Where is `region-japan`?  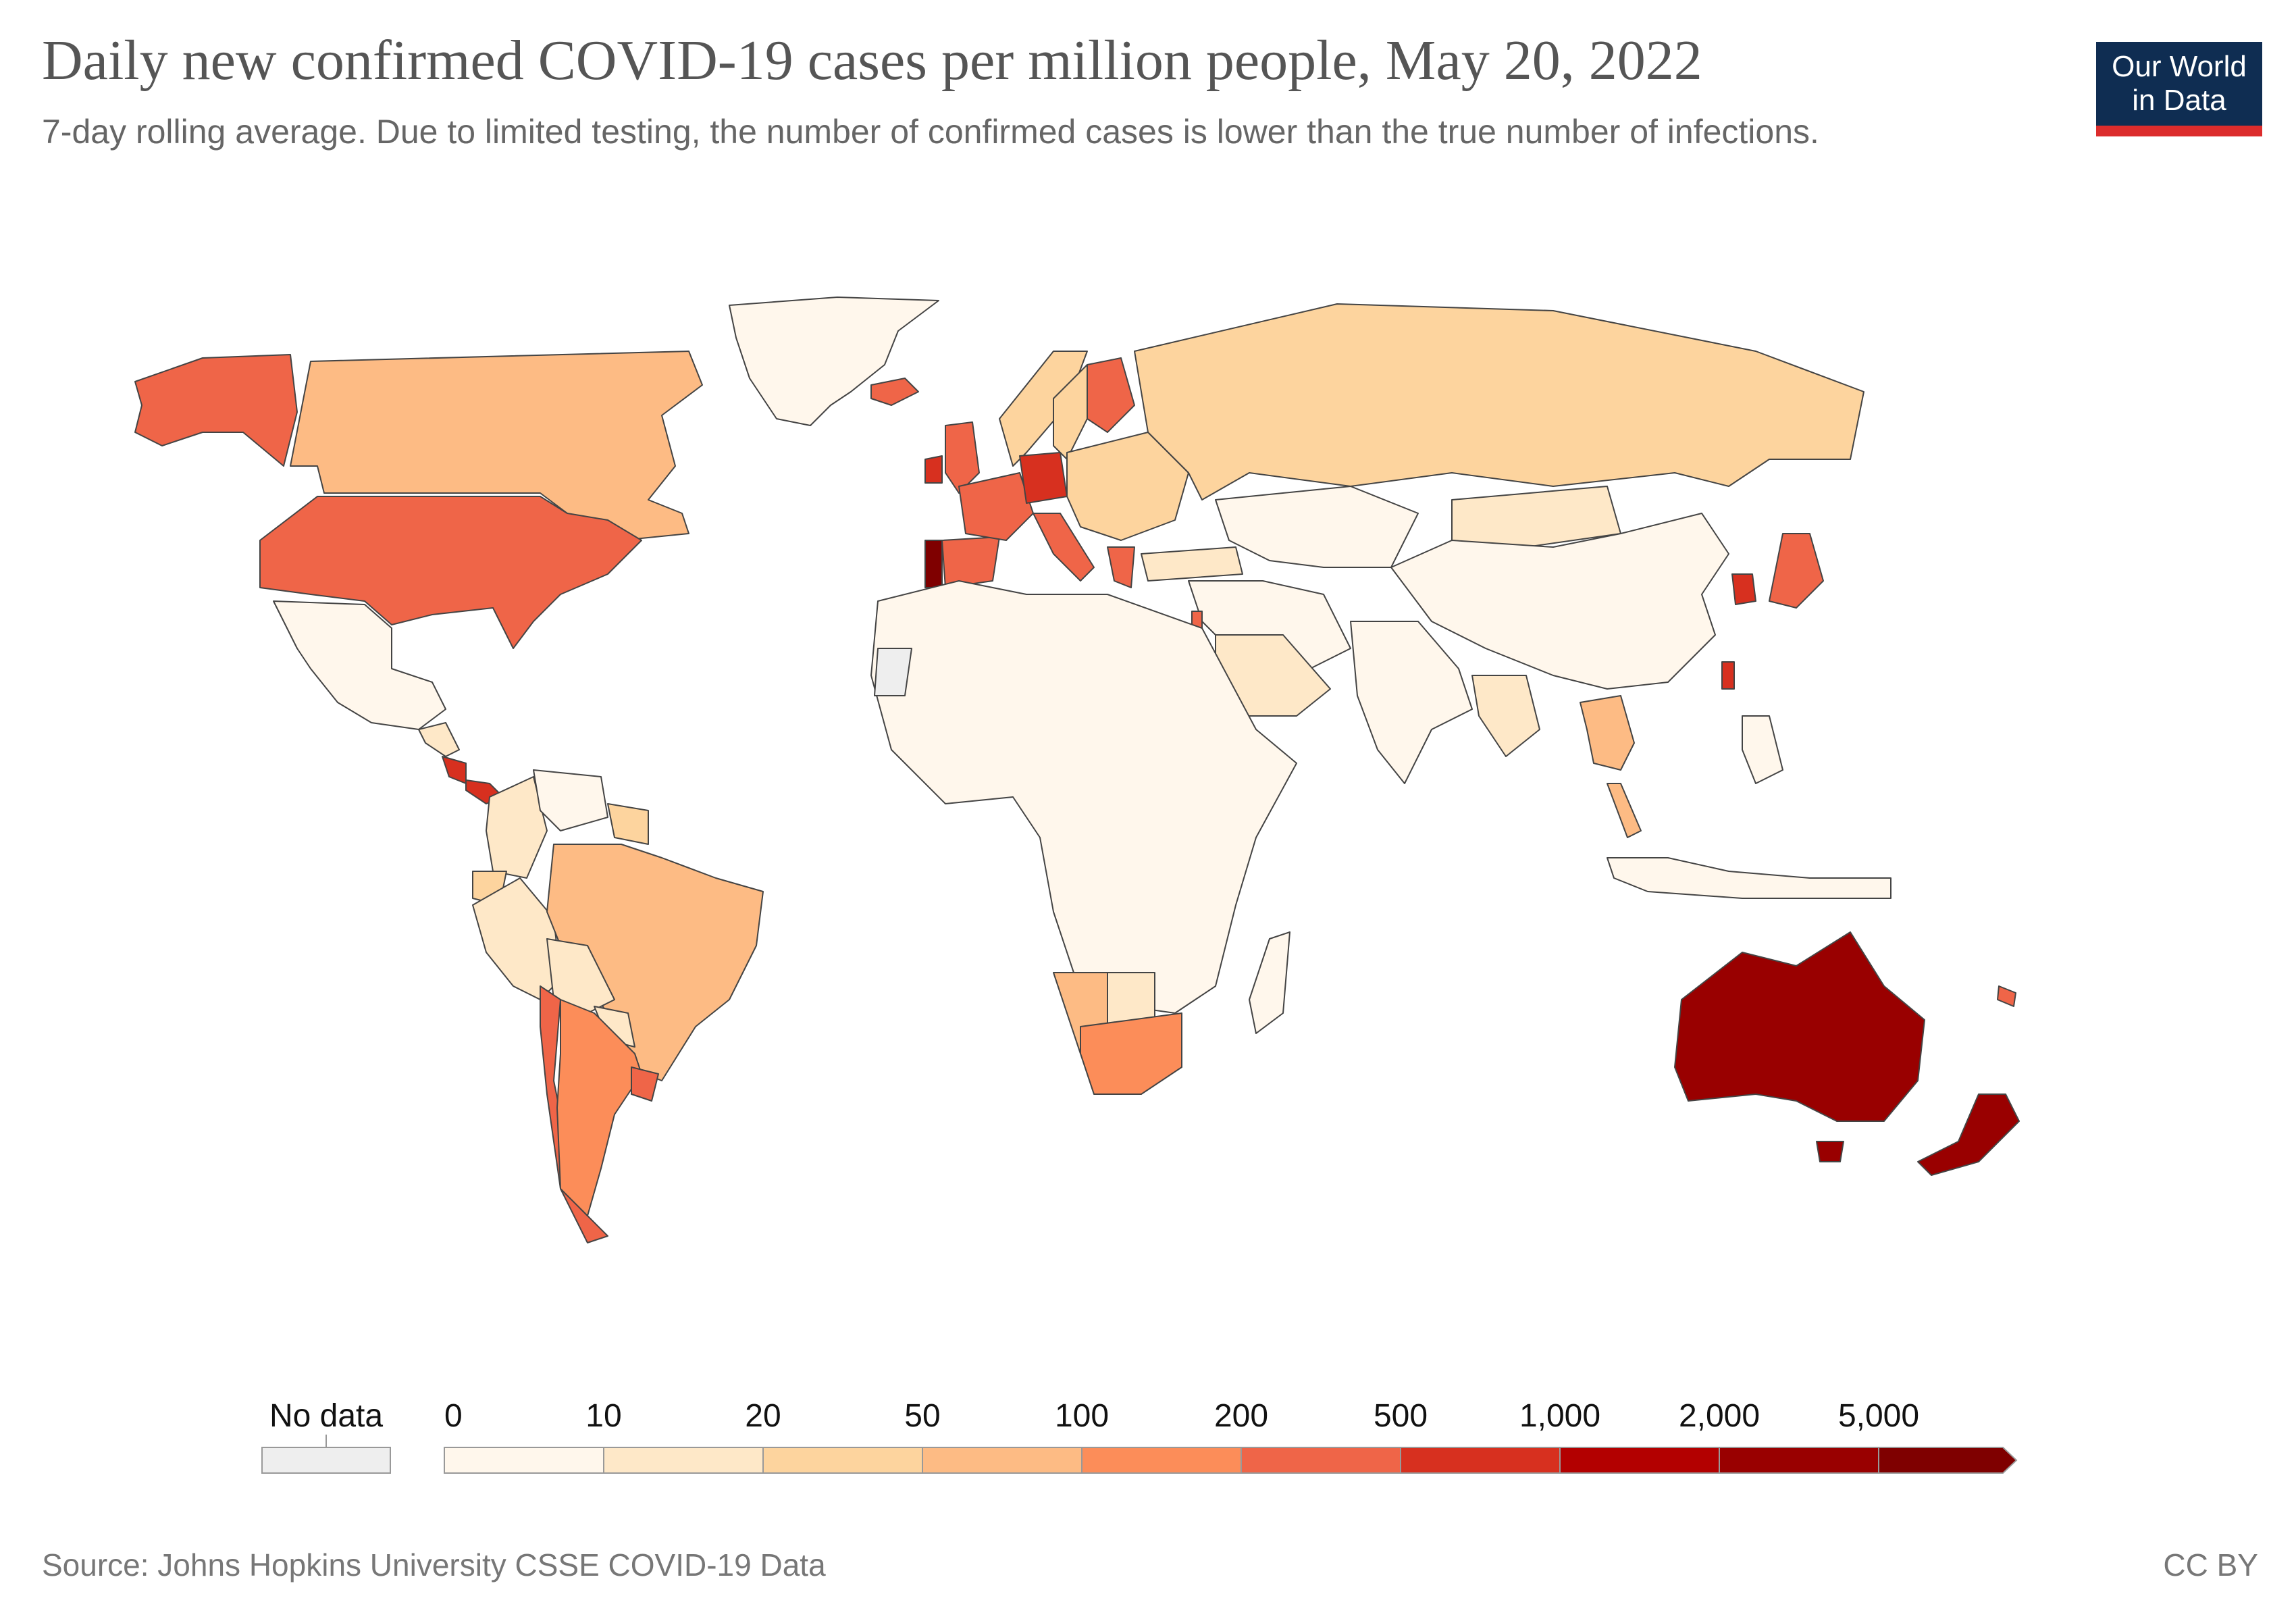
region-japan is located at coordinates (1796, 571).